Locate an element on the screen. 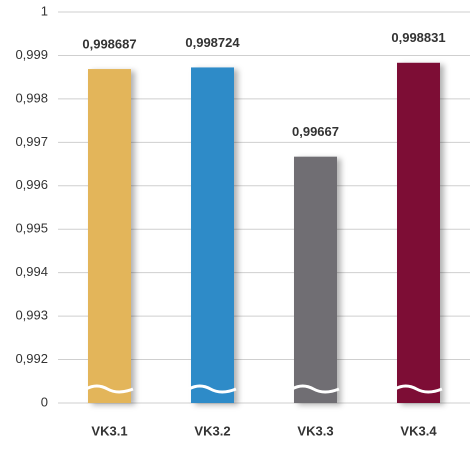  value-label: 0,998687 is located at coordinates (109, 43).